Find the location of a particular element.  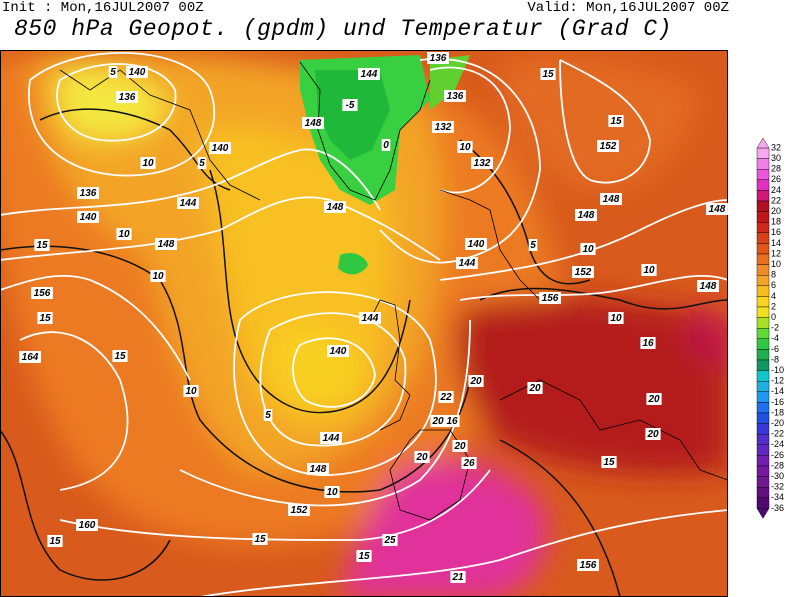

colorbar-label: 22 is located at coordinates (776, 200).